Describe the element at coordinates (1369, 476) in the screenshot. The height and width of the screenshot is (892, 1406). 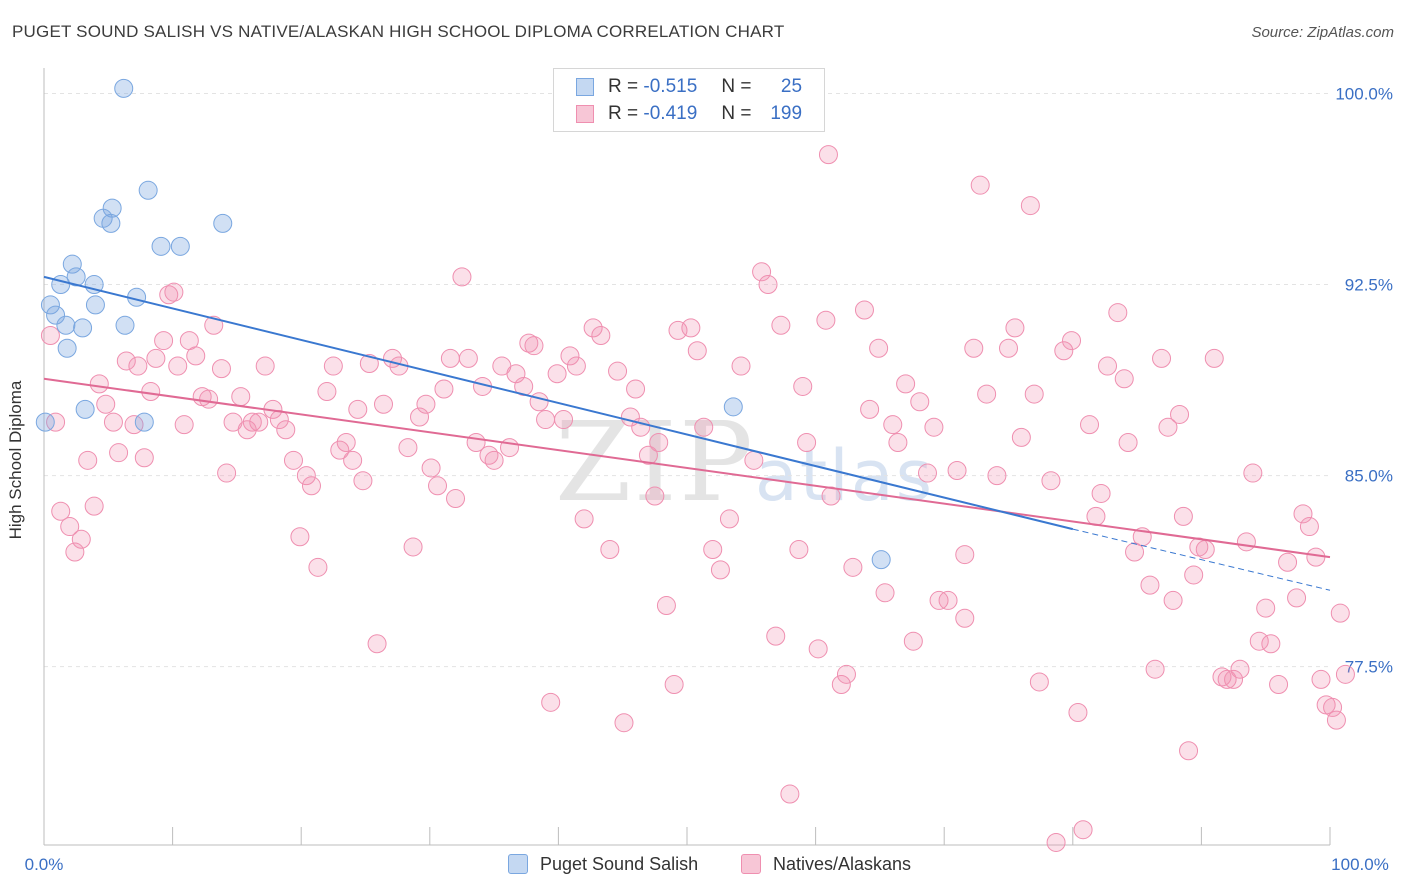
I see `y-tick-label: 85.0%` at that location.